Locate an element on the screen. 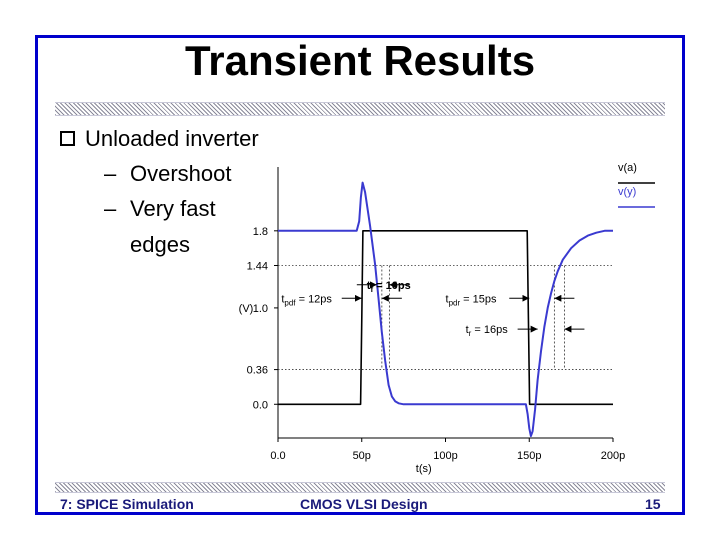 The image size is (720, 540). x-tick-label: 100p is located at coordinates (445, 456).